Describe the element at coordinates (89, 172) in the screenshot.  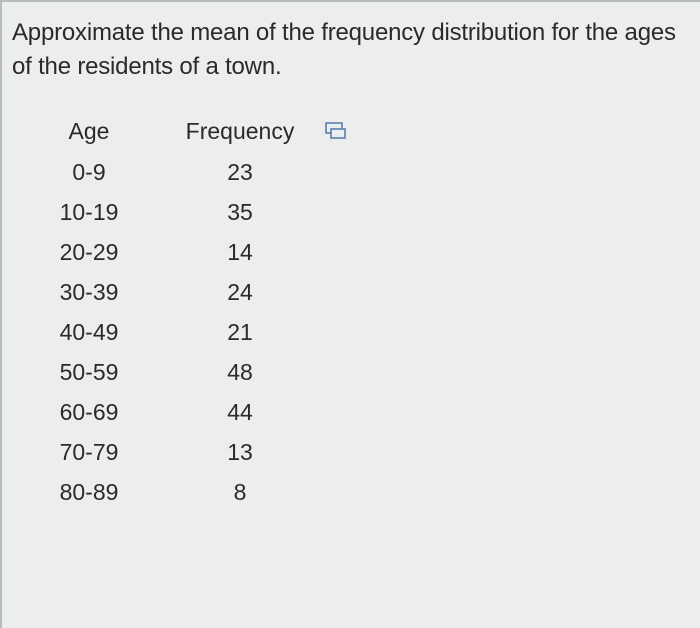
I see `age-cell: 0-9` at that location.